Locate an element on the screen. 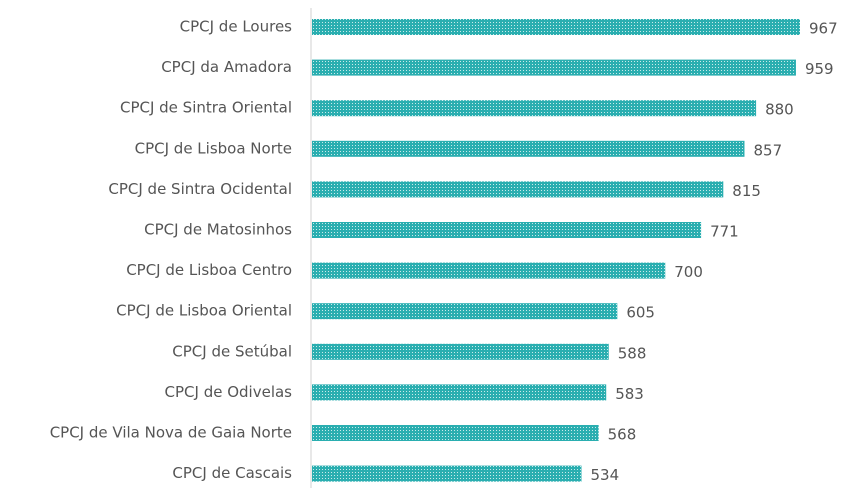 The height and width of the screenshot is (488, 844). category-label: CPCJ de Sintra Ocidental is located at coordinates (200, 189).